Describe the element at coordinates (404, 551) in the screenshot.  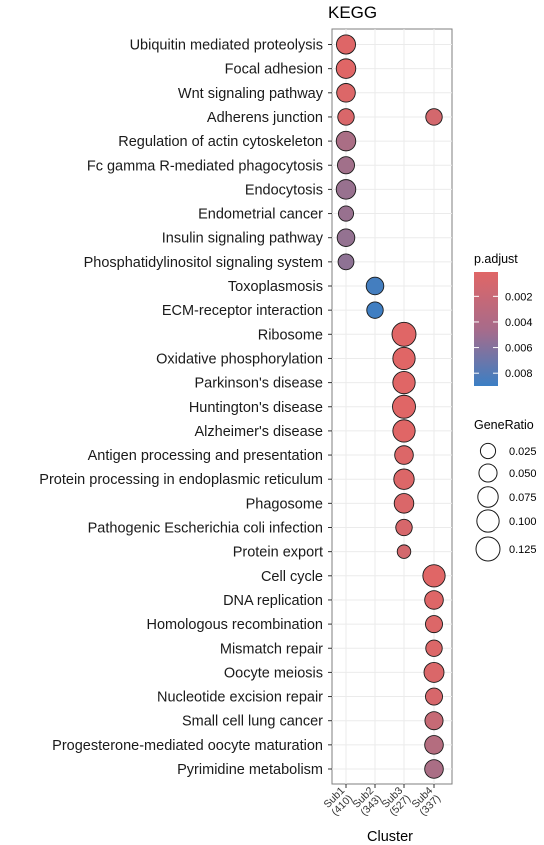
I see `point-protein-export-sub3` at that location.